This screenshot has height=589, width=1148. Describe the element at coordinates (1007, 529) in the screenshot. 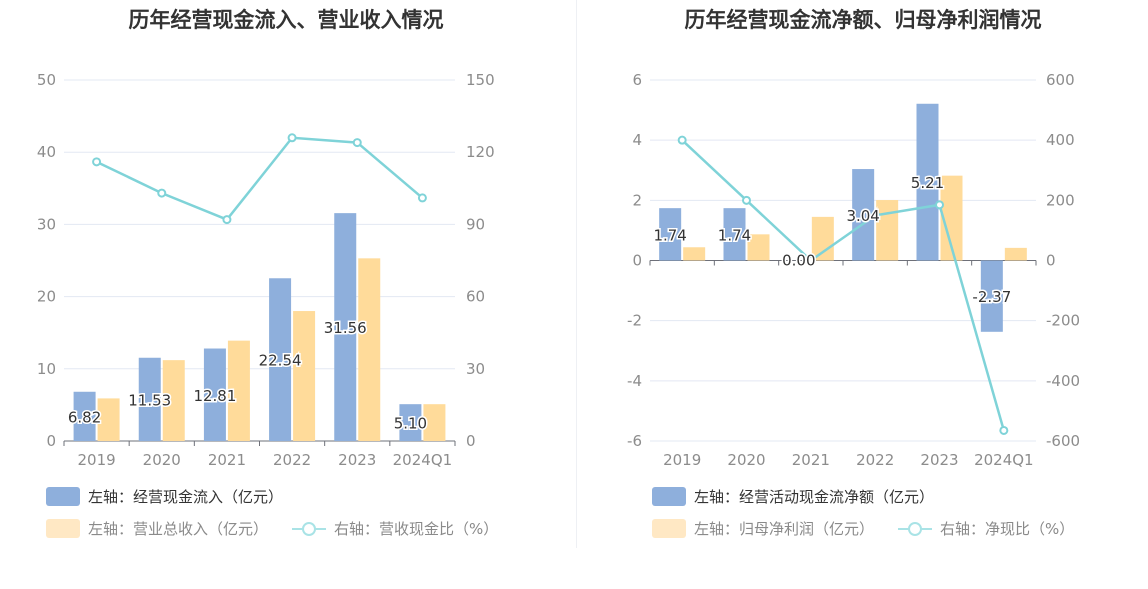

I see `legend-label: 右轴：净现比（%）` at that location.